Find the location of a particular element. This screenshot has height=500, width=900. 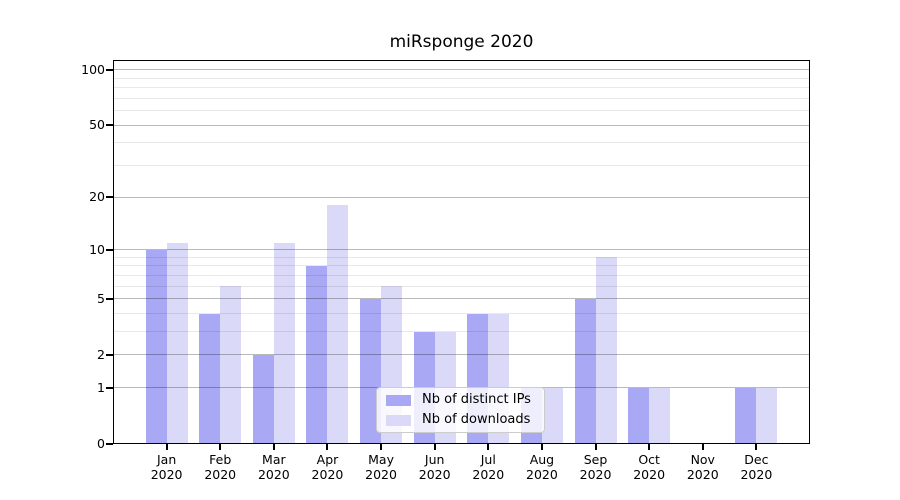

x-tick-label: Dec 2020 is located at coordinates (756, 467).